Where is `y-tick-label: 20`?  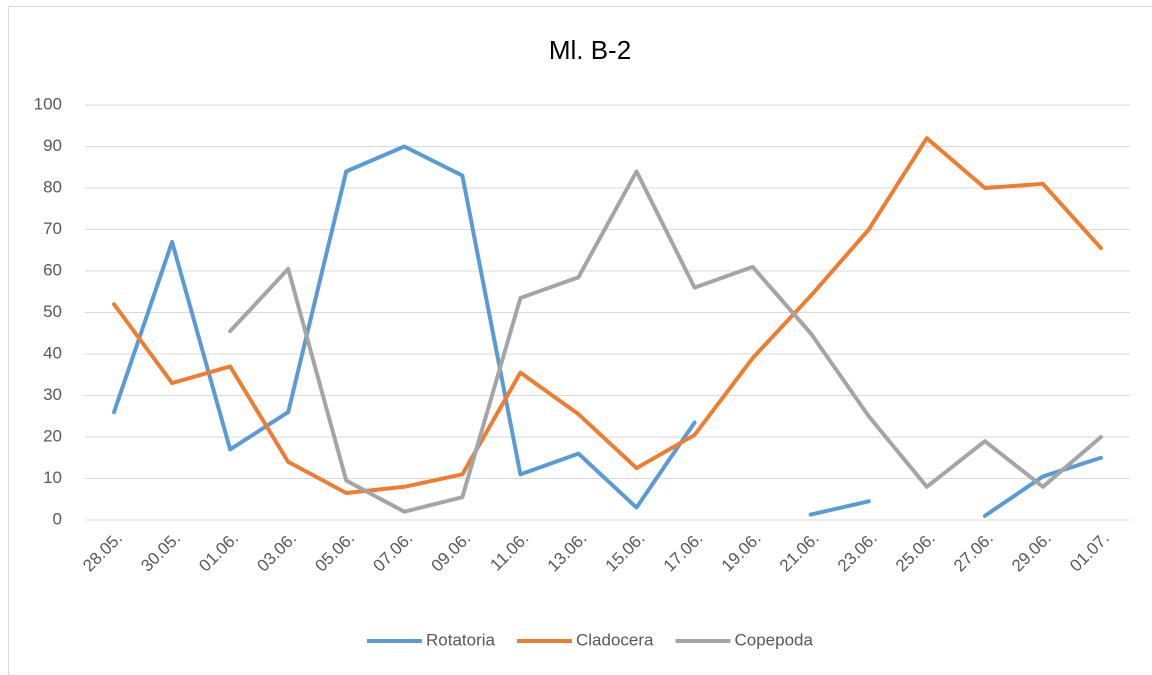 y-tick-label: 20 is located at coordinates (52, 435).